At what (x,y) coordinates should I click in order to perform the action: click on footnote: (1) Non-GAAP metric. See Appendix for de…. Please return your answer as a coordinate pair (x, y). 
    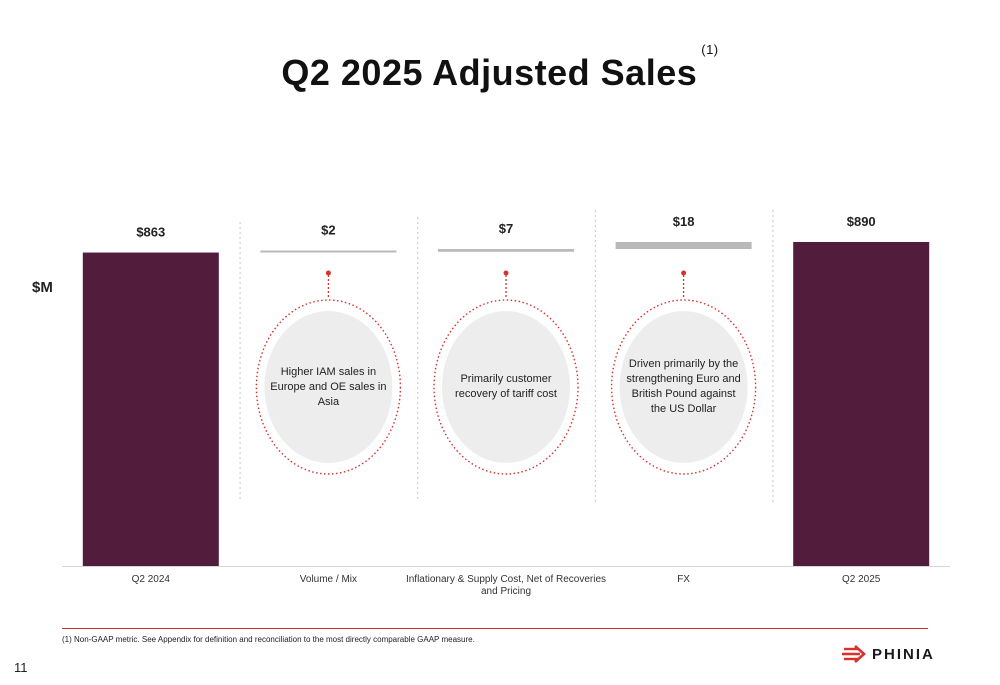
    Looking at the image, I should click on (268, 639).